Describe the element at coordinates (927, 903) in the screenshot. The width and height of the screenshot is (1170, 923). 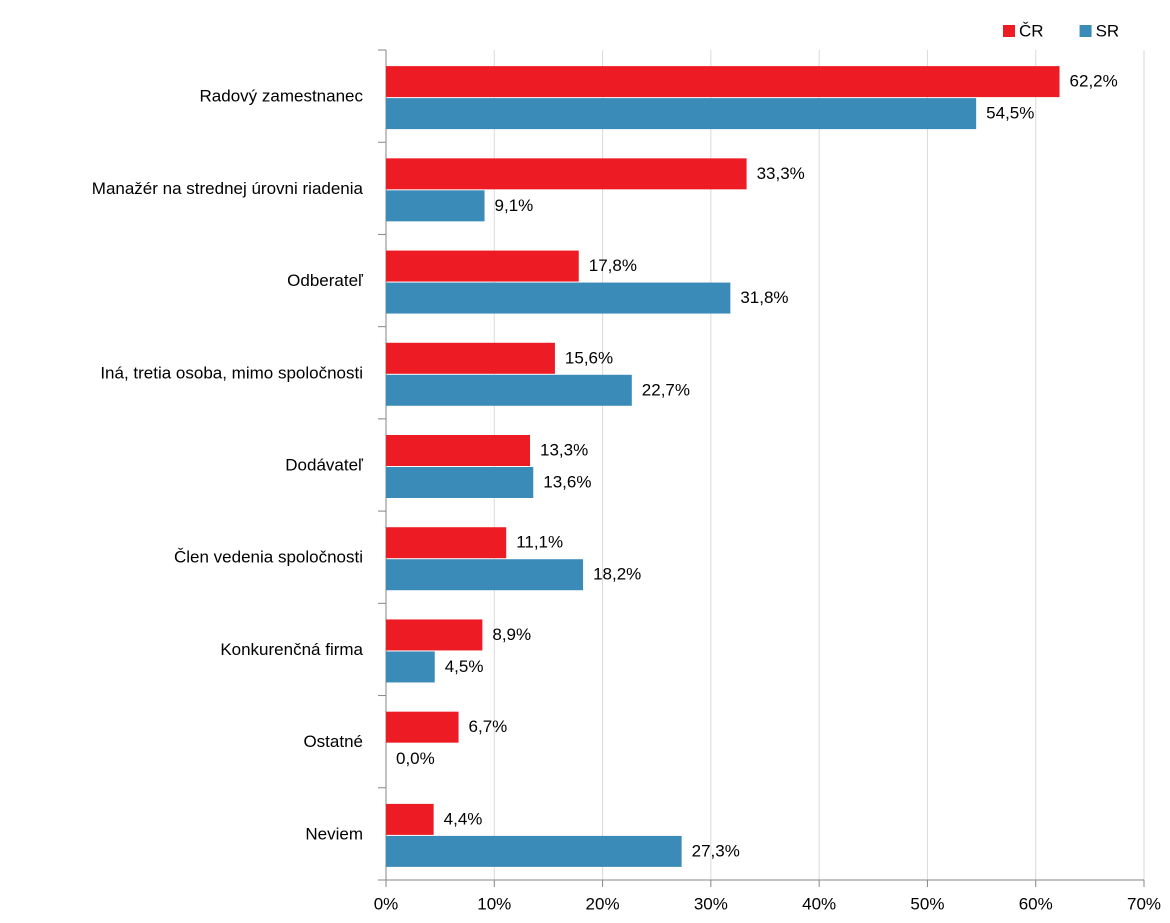
I see `x-tick-label: 50%` at that location.